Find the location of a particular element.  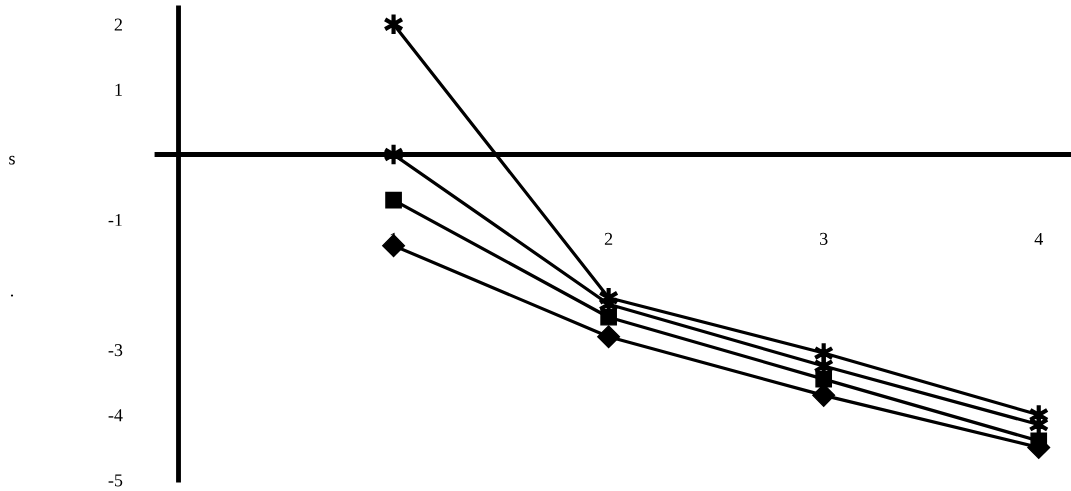

y-tick-label: -3 is located at coordinates (115, 350).